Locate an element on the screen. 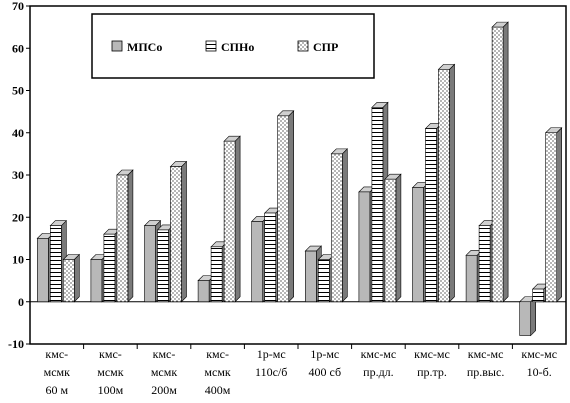  x-tick-label: 60 м is located at coordinates (57, 390).